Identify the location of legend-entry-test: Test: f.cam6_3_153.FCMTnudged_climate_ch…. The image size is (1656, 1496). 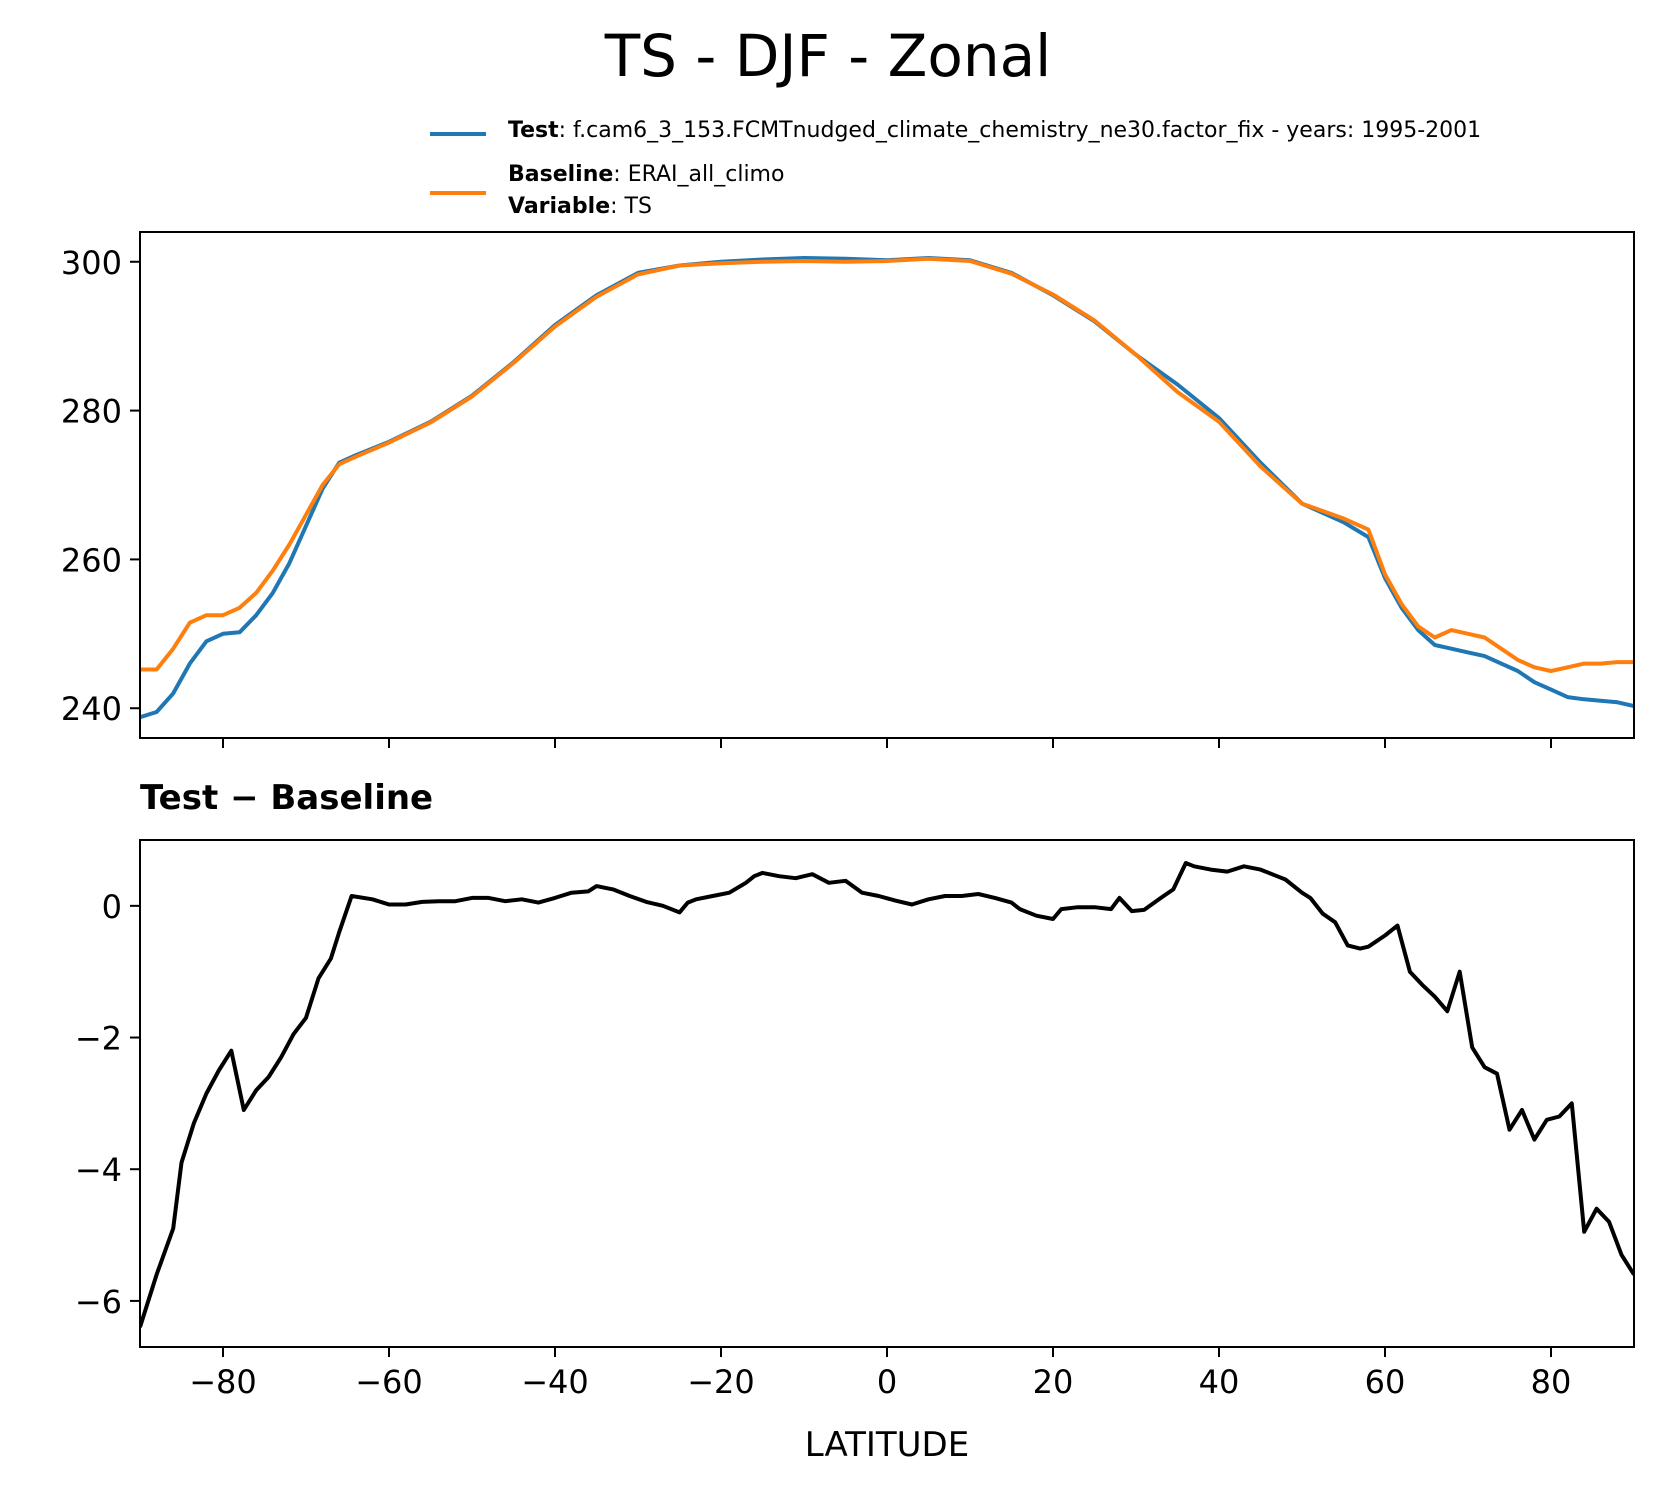
(994, 130).